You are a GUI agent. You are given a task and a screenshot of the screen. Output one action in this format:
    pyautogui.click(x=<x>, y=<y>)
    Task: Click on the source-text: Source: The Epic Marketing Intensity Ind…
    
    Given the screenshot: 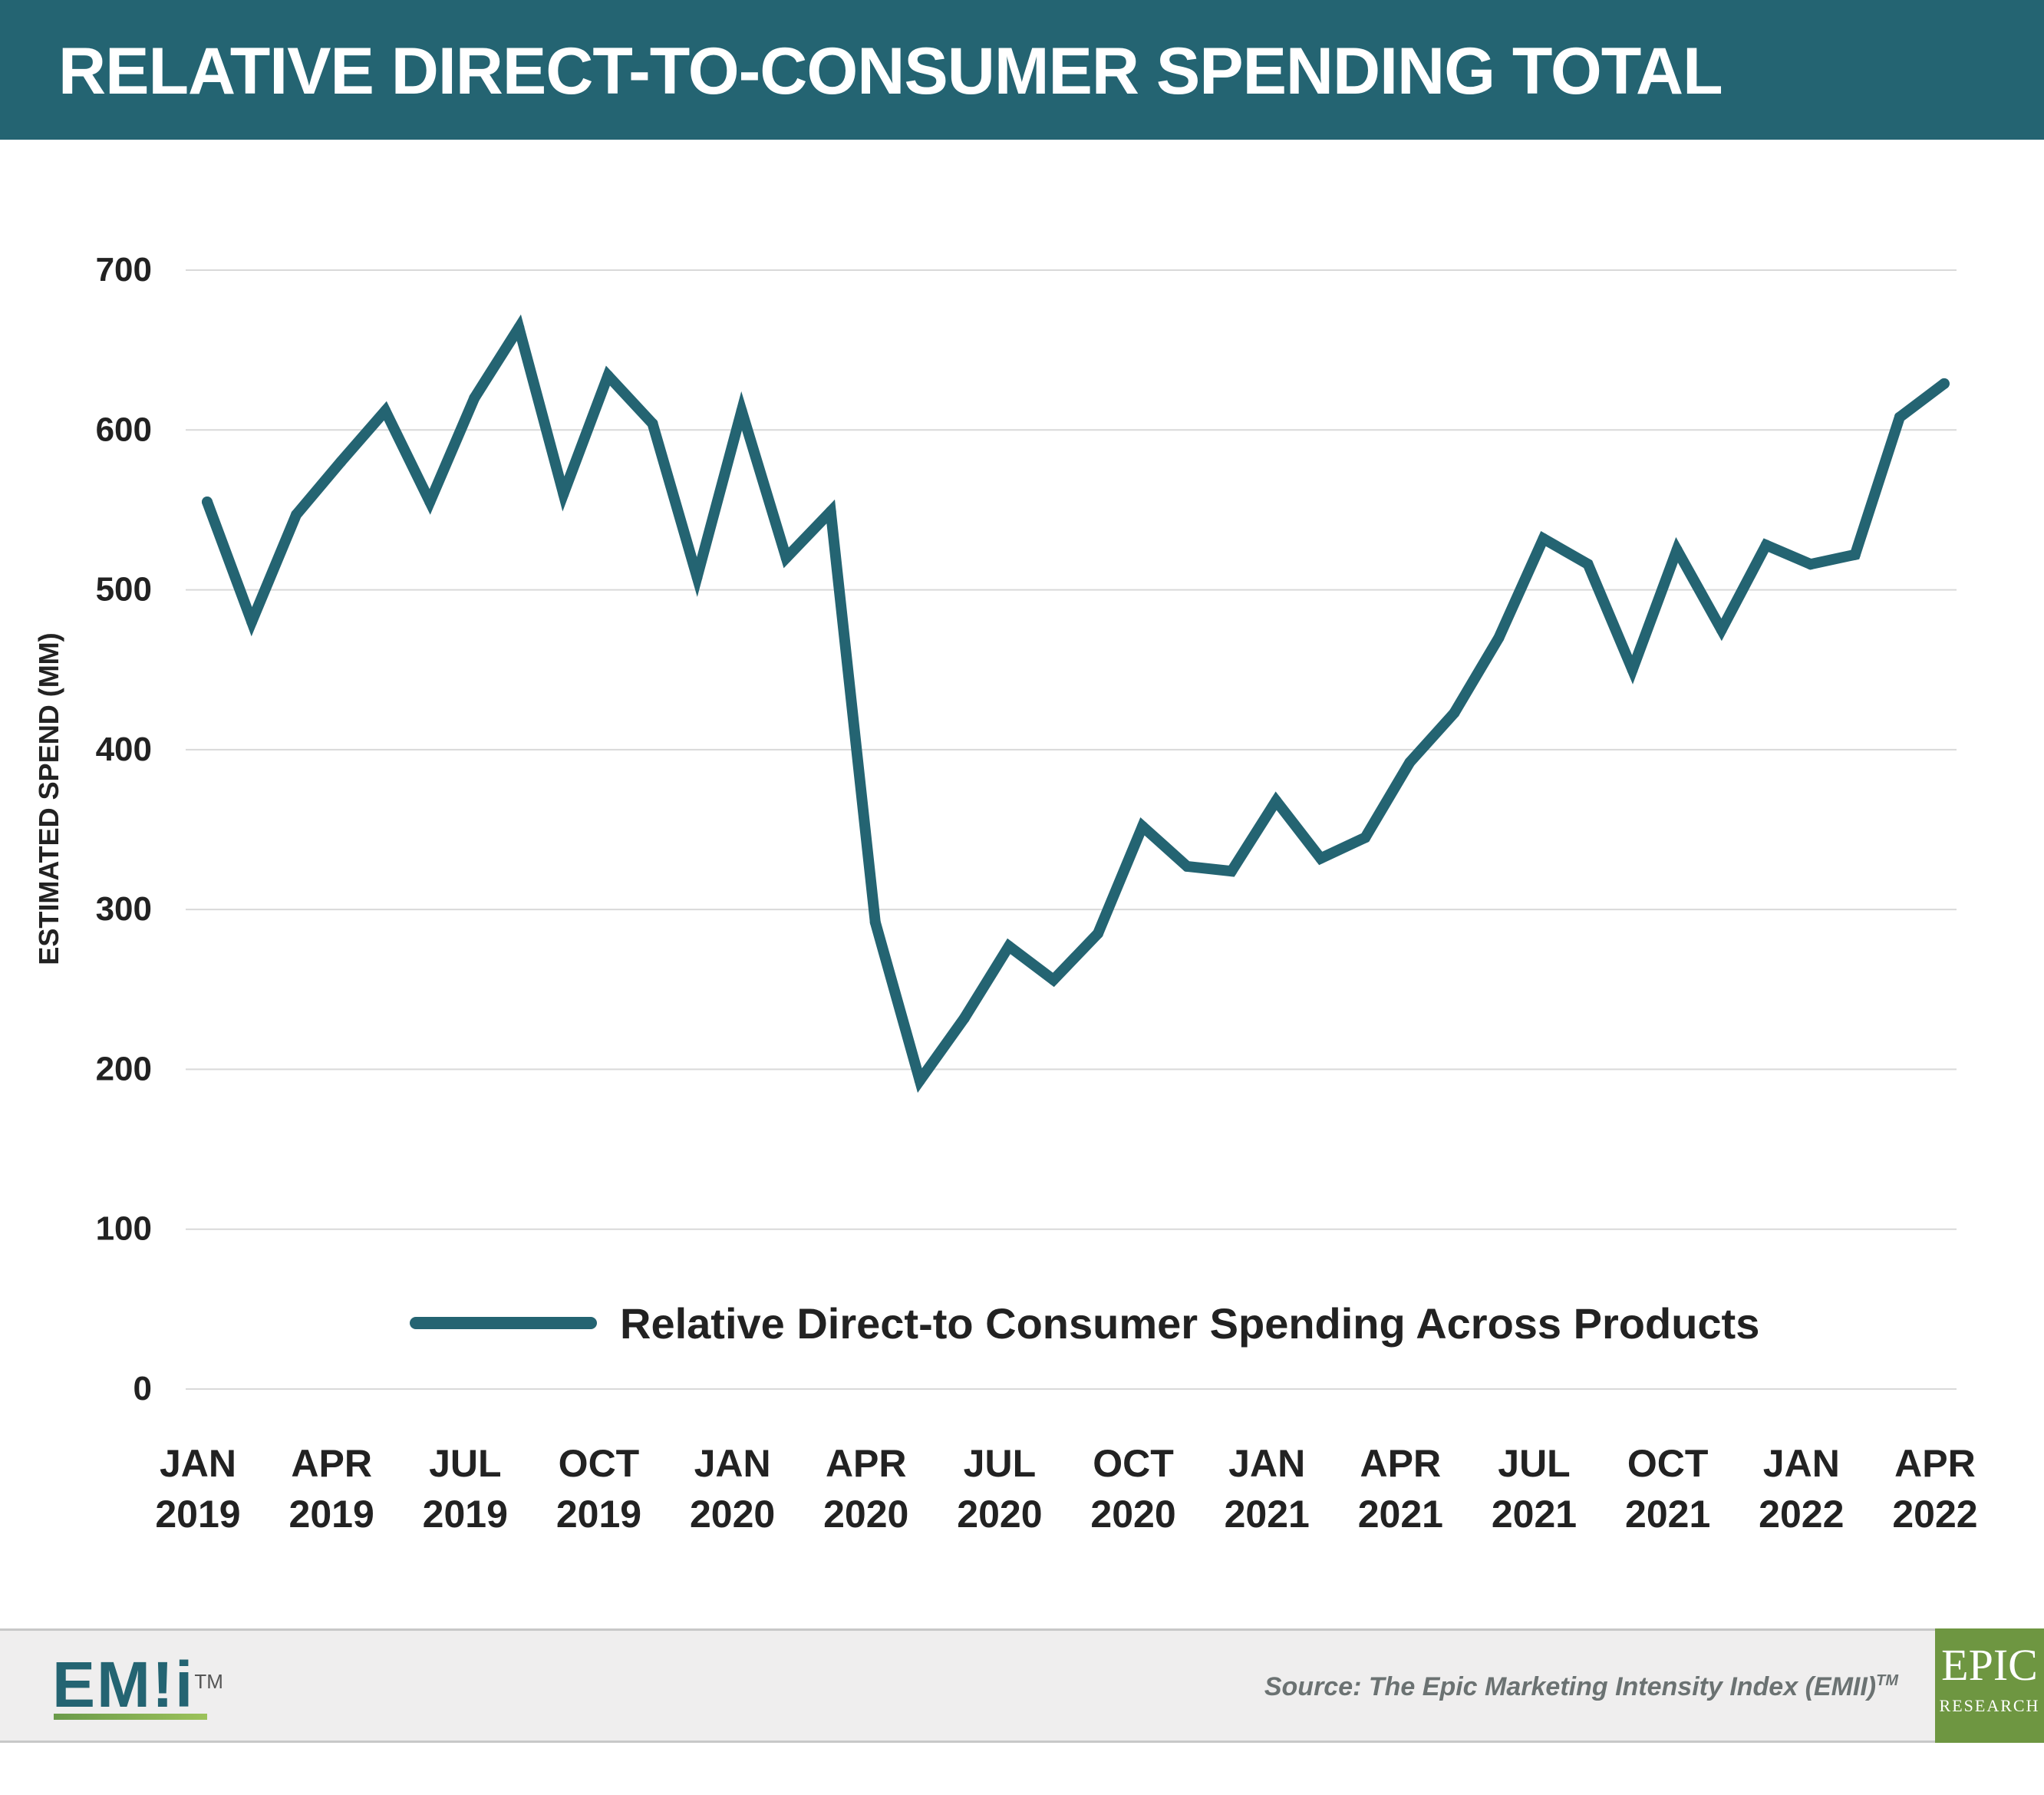 What is the action you would take?
    pyautogui.click(x=1570, y=1686)
    